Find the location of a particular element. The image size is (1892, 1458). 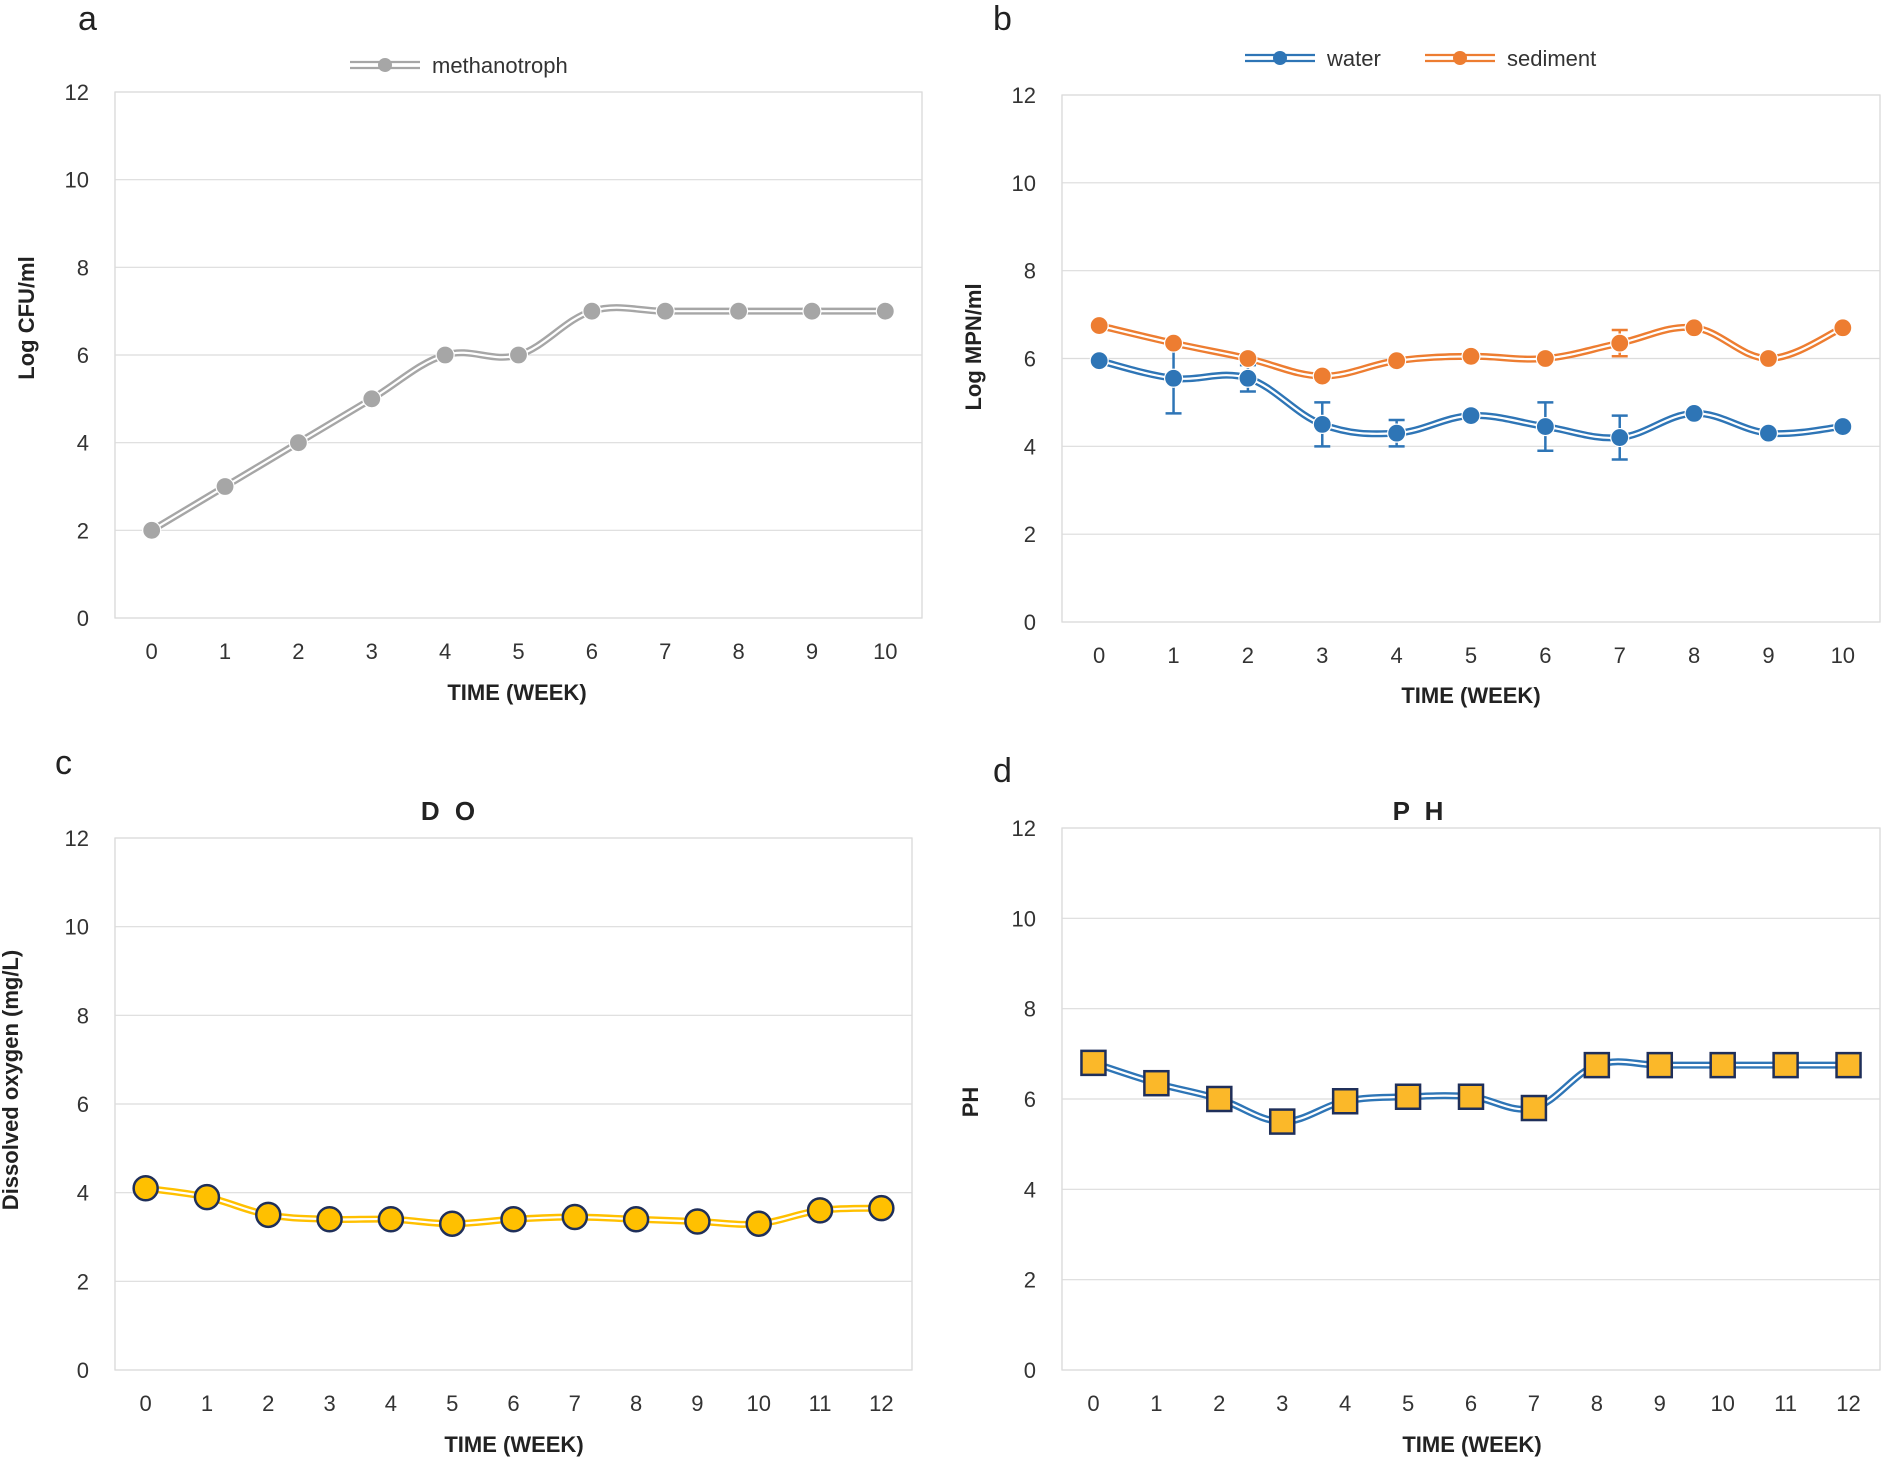

y-tick-label: 0 is located at coordinates (83, 1370).